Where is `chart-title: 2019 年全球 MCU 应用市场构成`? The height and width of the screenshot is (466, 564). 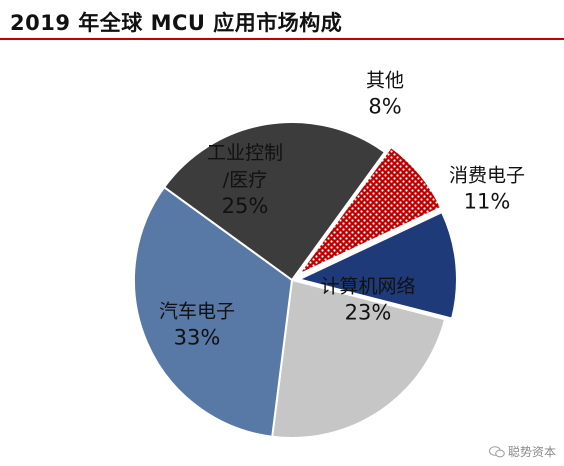
chart-title: 2019 年全球 MCU 应用市场构成 is located at coordinates (176, 23).